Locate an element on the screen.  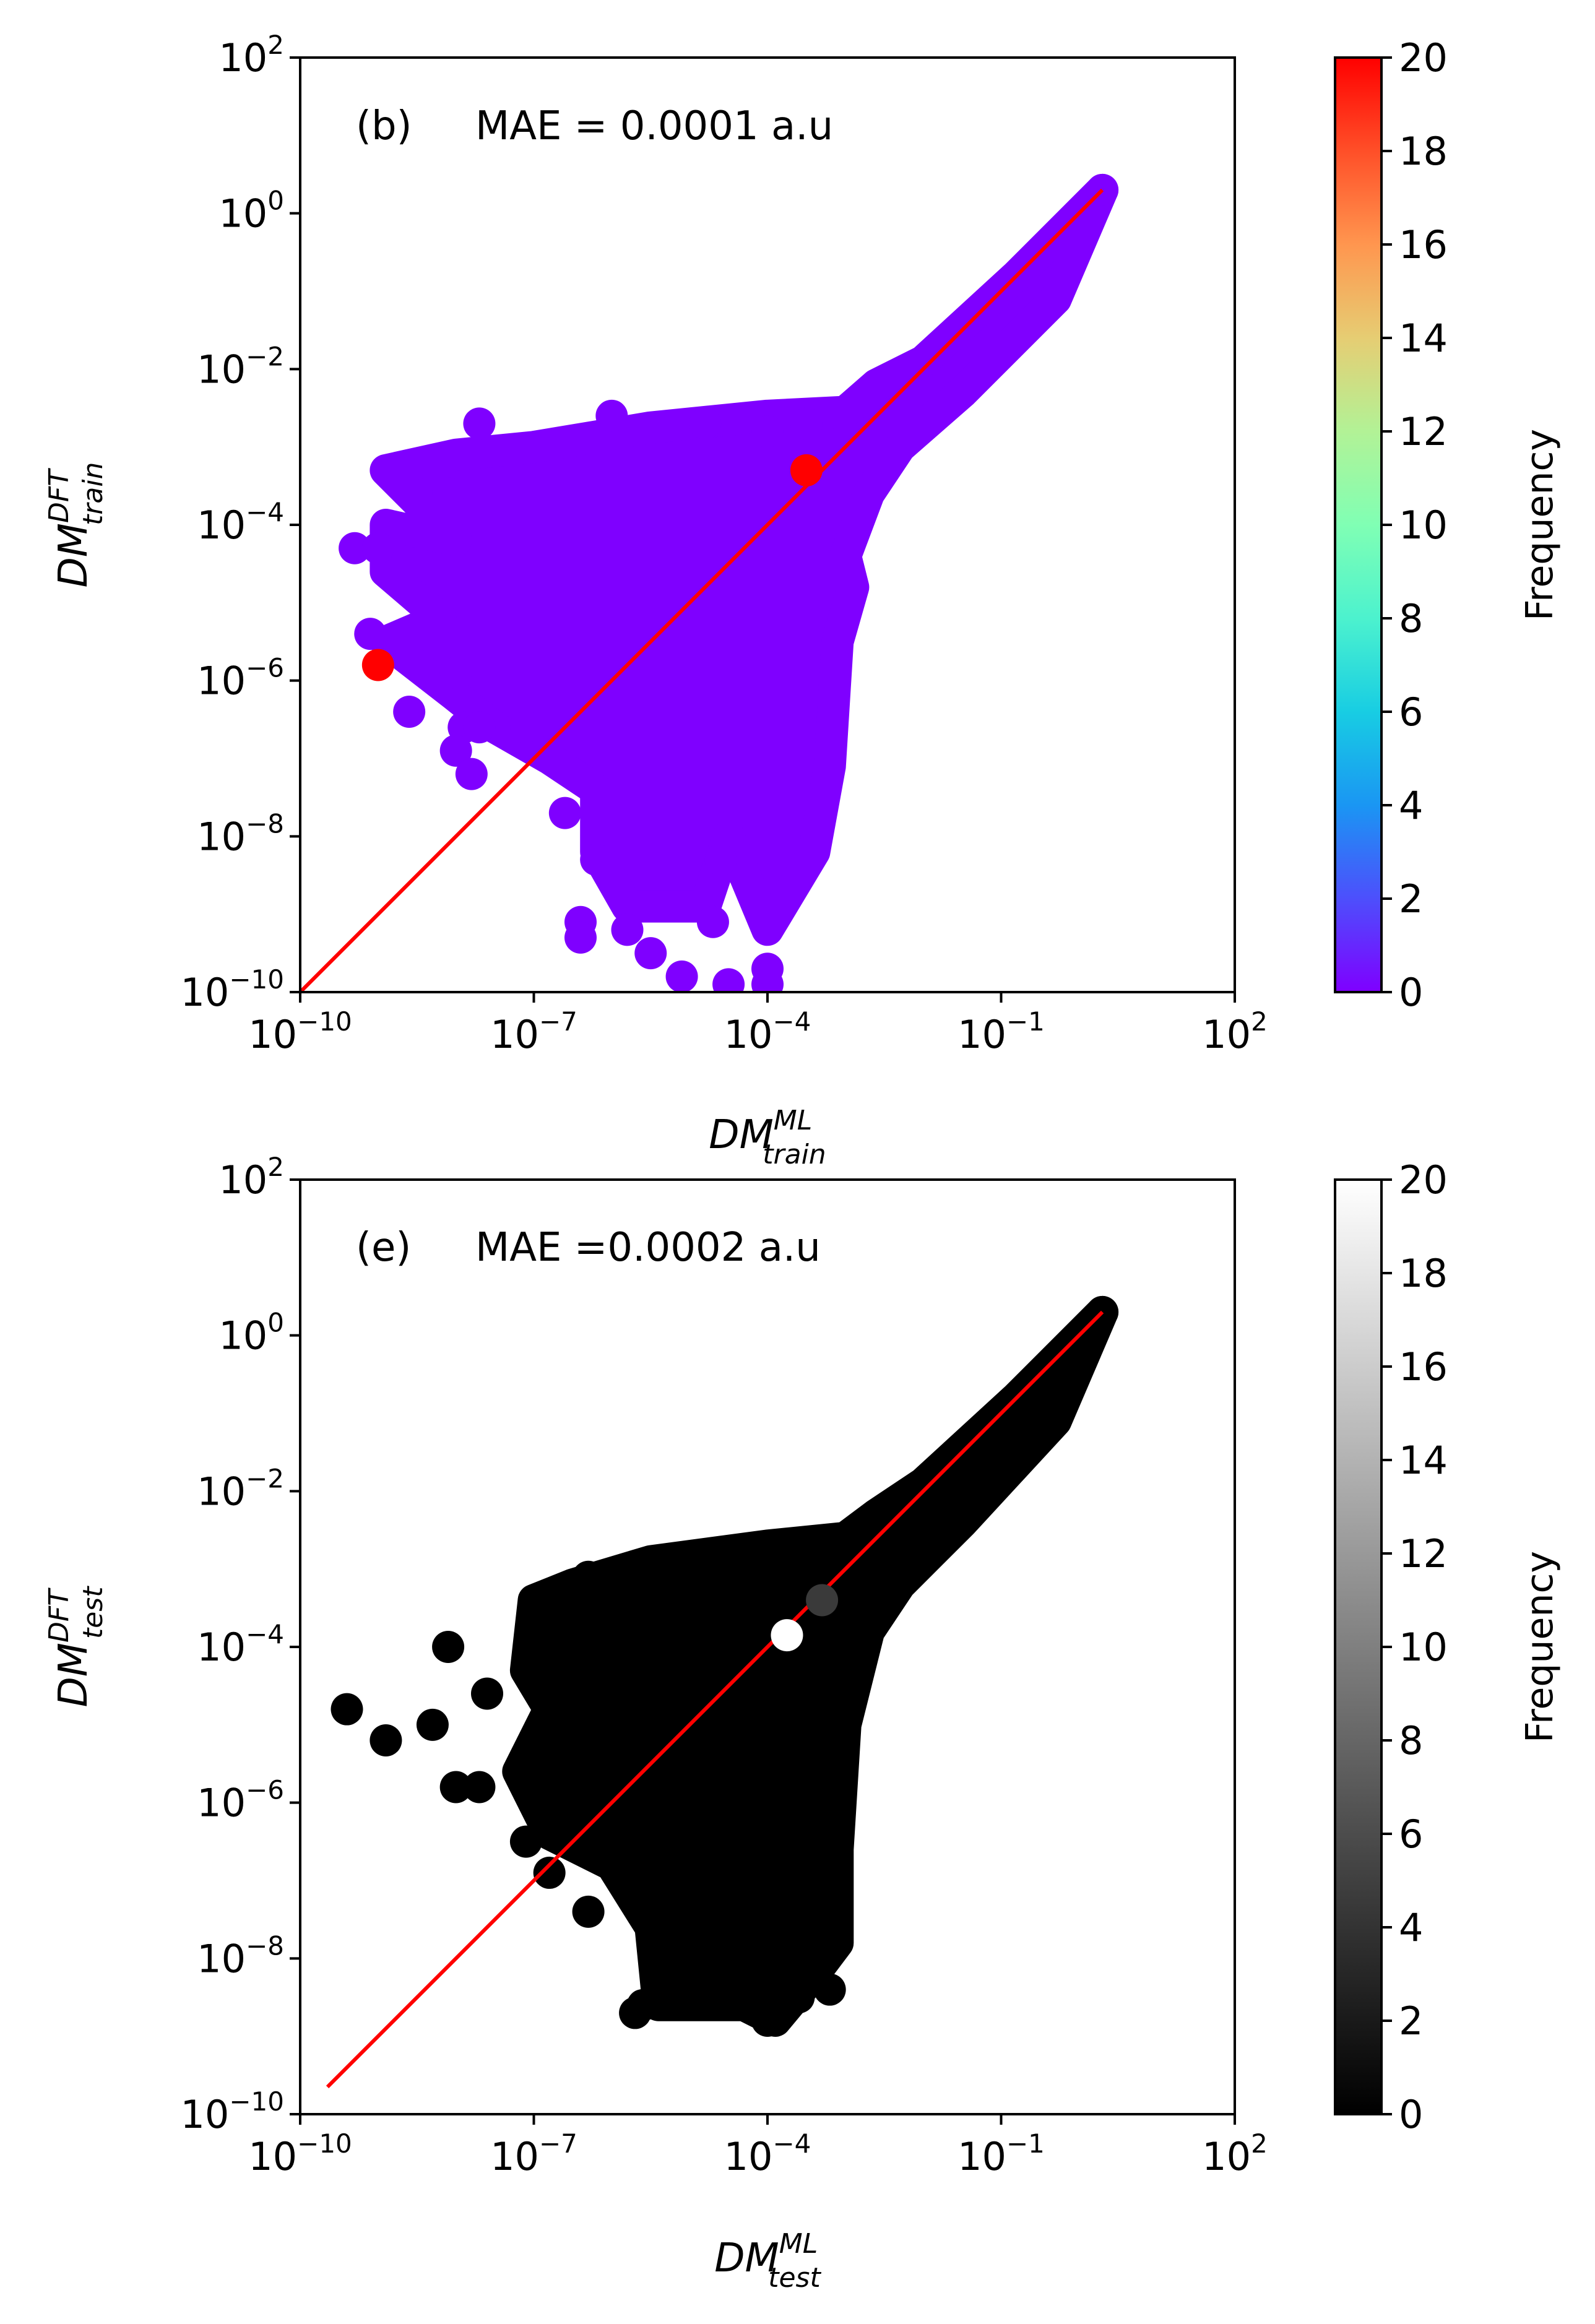
y-ticks-train: 10² 10⁰ 10⁻² 10⁻⁴ 10⁻⁶ 10⁻⁸ 10⁻¹⁰ is located at coordinates (240, 523).